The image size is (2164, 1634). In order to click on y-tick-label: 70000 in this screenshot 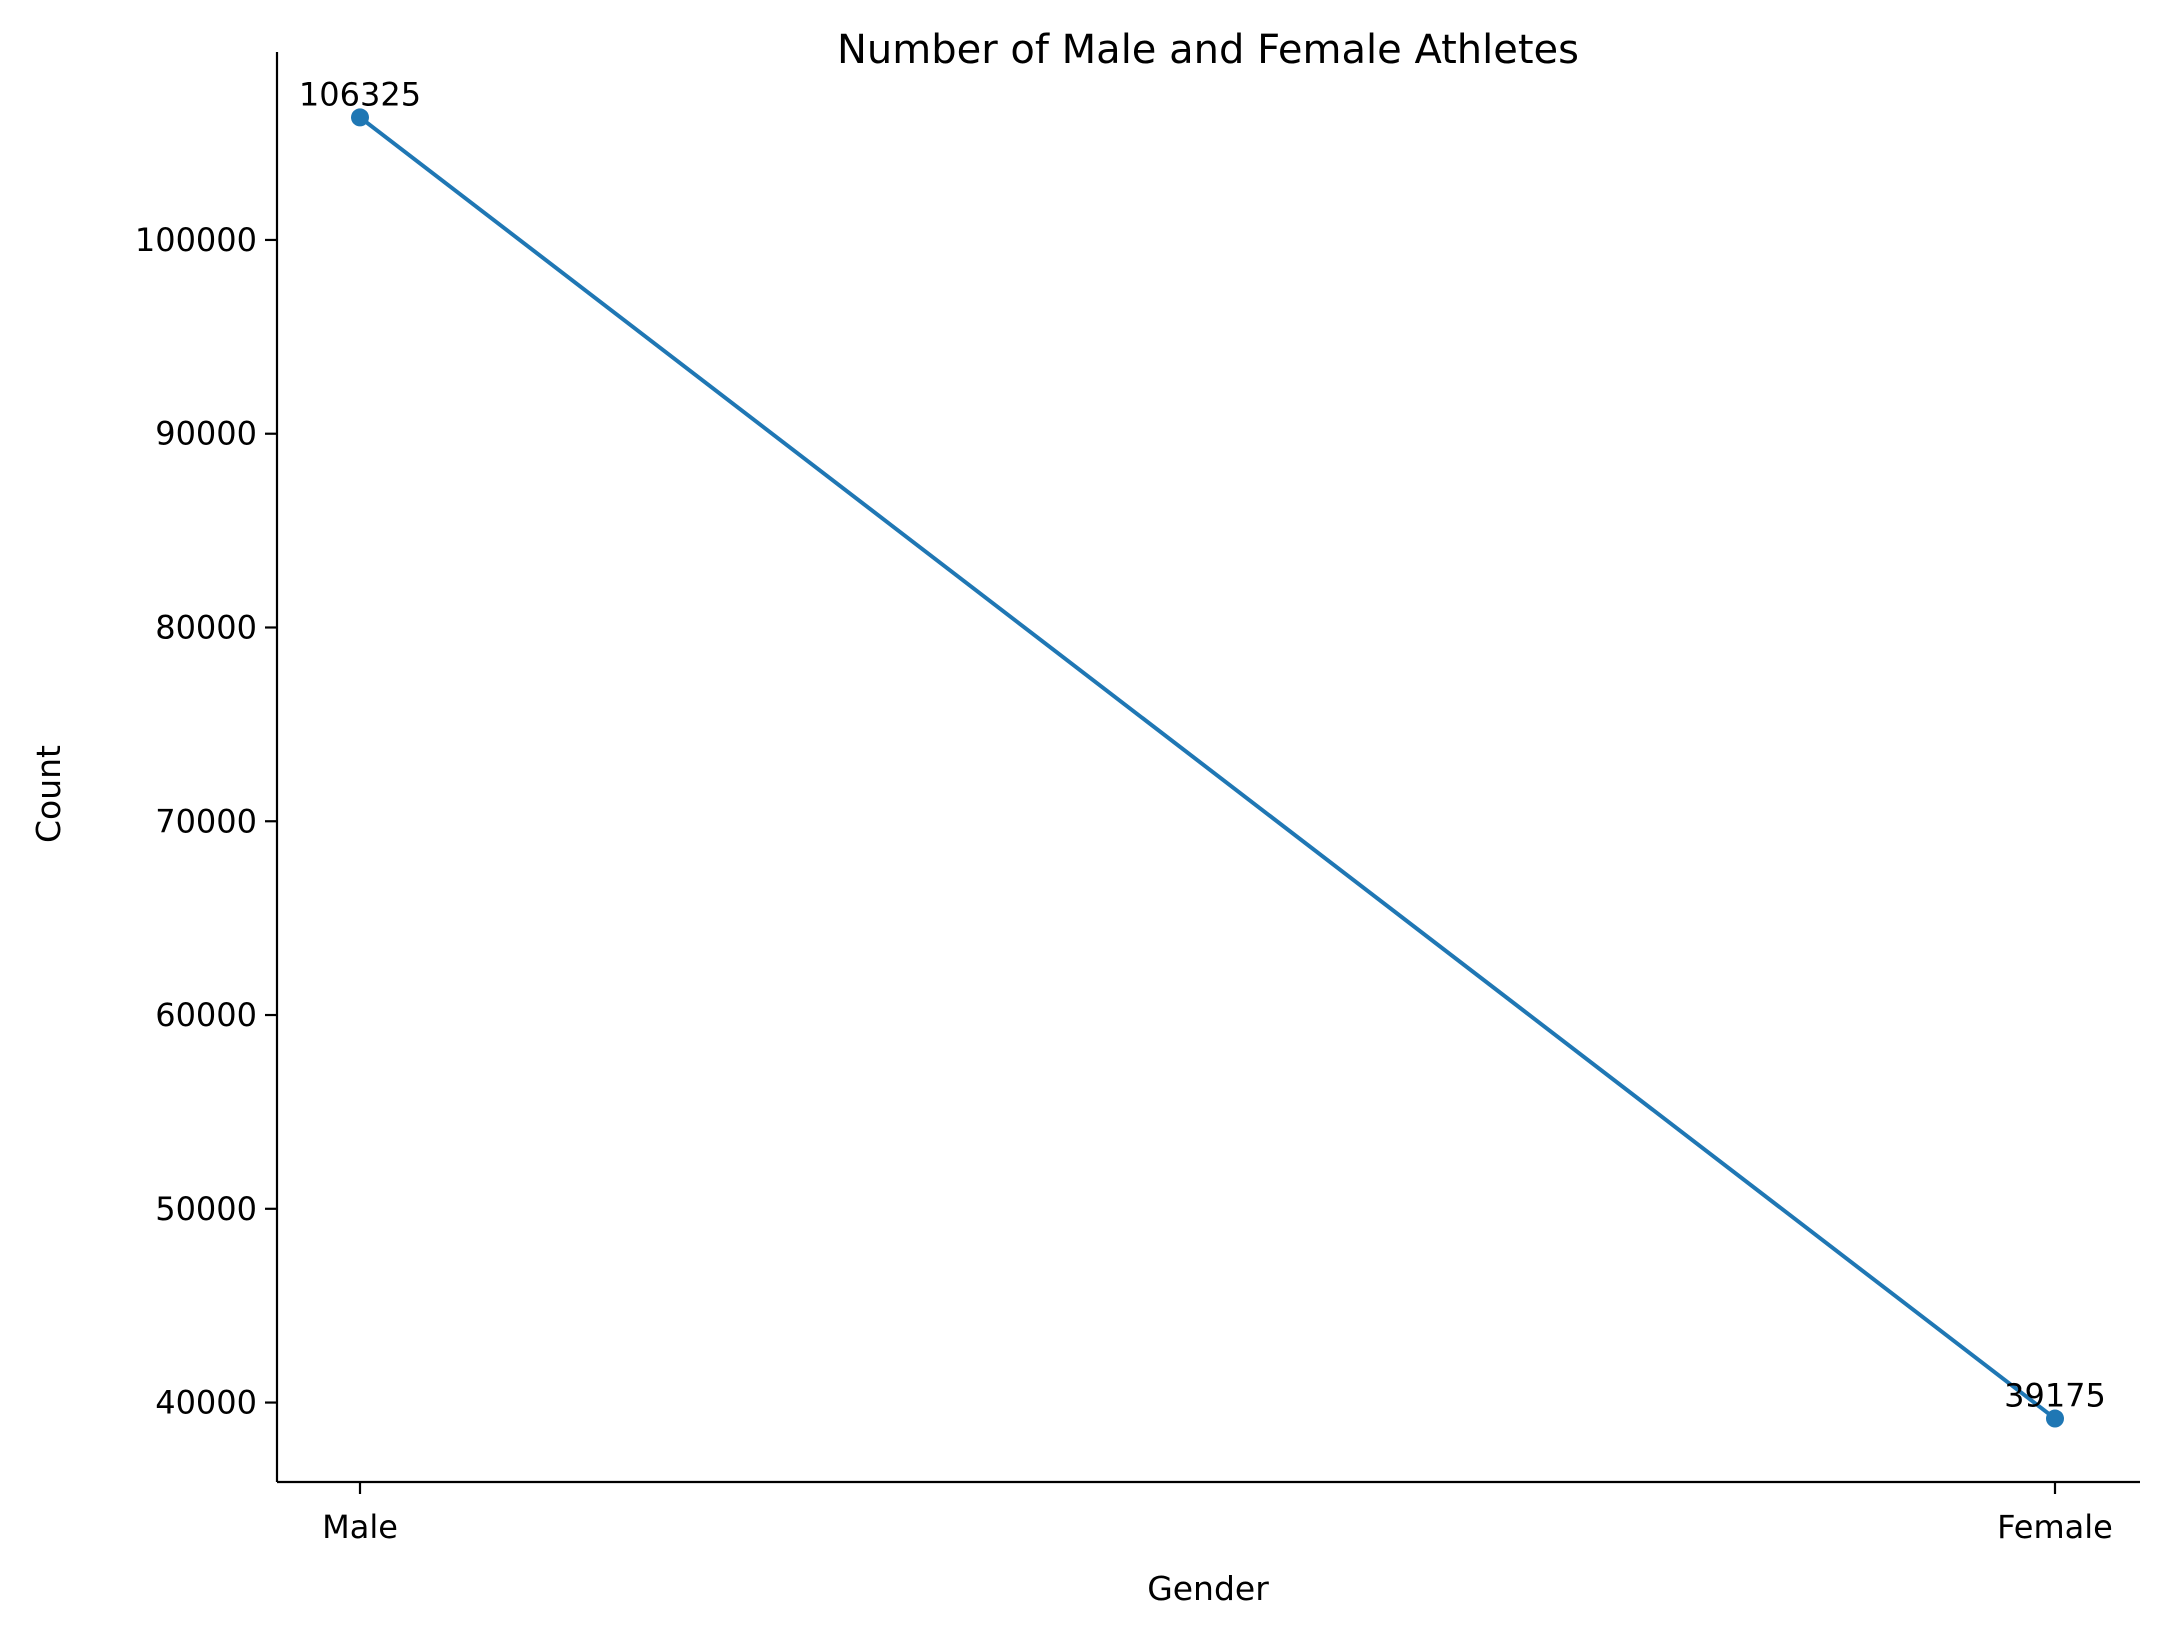, I will do `click(206, 821)`.